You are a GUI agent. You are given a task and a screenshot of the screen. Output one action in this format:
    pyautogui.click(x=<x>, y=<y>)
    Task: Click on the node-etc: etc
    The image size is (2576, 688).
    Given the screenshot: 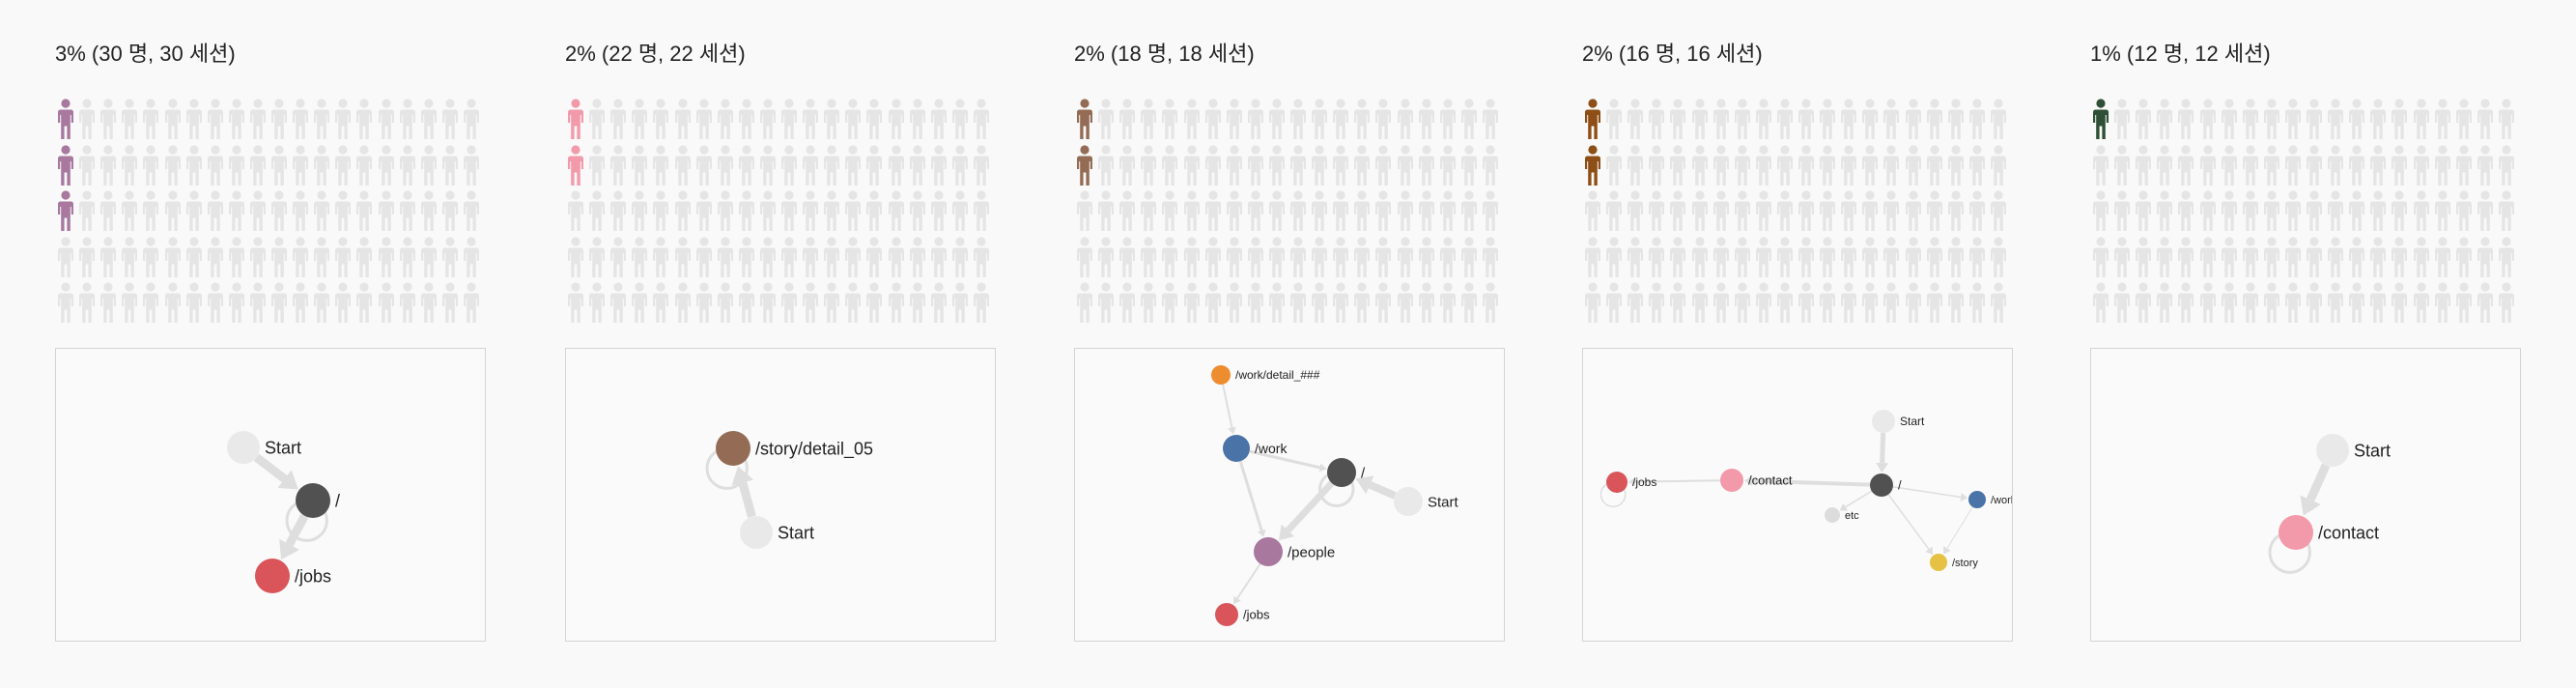 What is the action you would take?
    pyautogui.click(x=1842, y=515)
    